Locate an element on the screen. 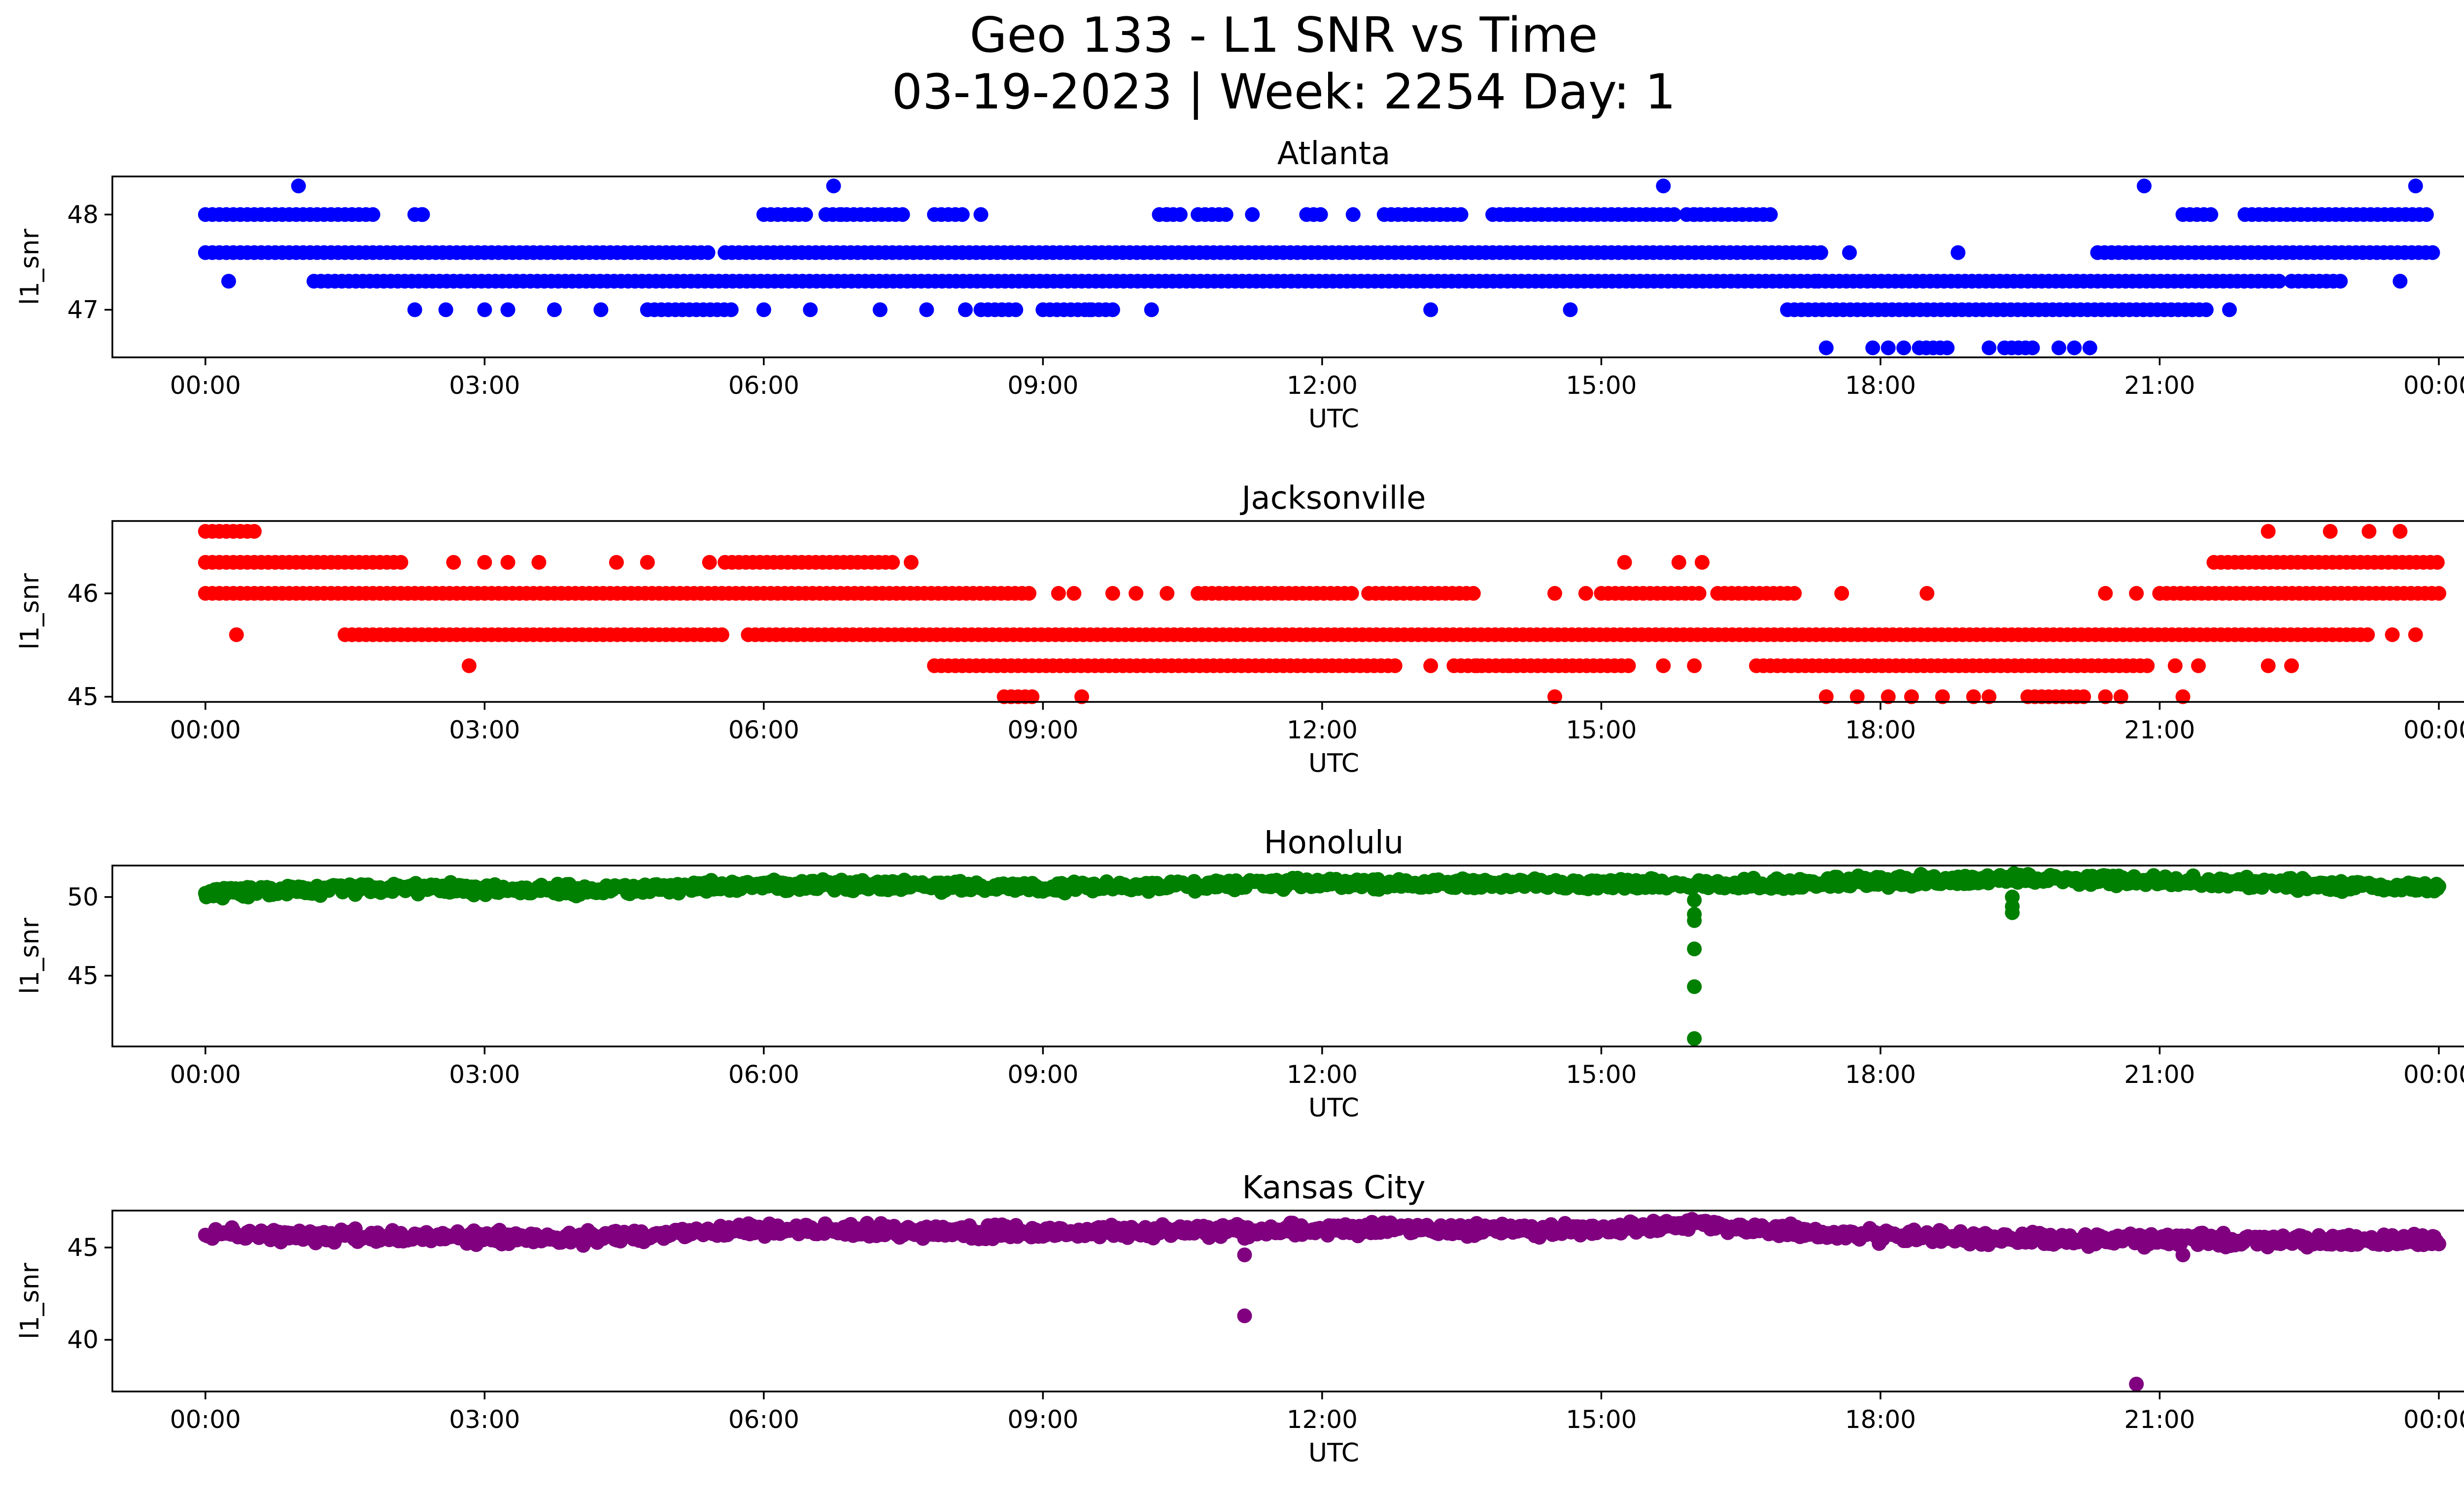  data-points is located at coordinates (1322, 1301).